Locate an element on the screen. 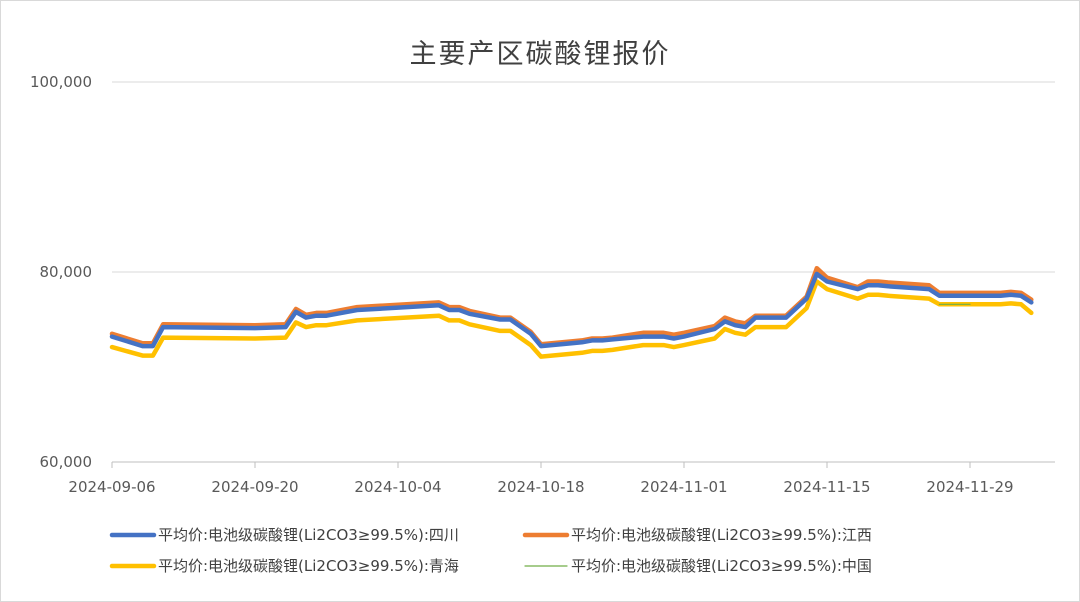  legend-label: 平均价:电池级碳酸锂(Li2CO3≥99.5%):江西 is located at coordinates (721, 535).